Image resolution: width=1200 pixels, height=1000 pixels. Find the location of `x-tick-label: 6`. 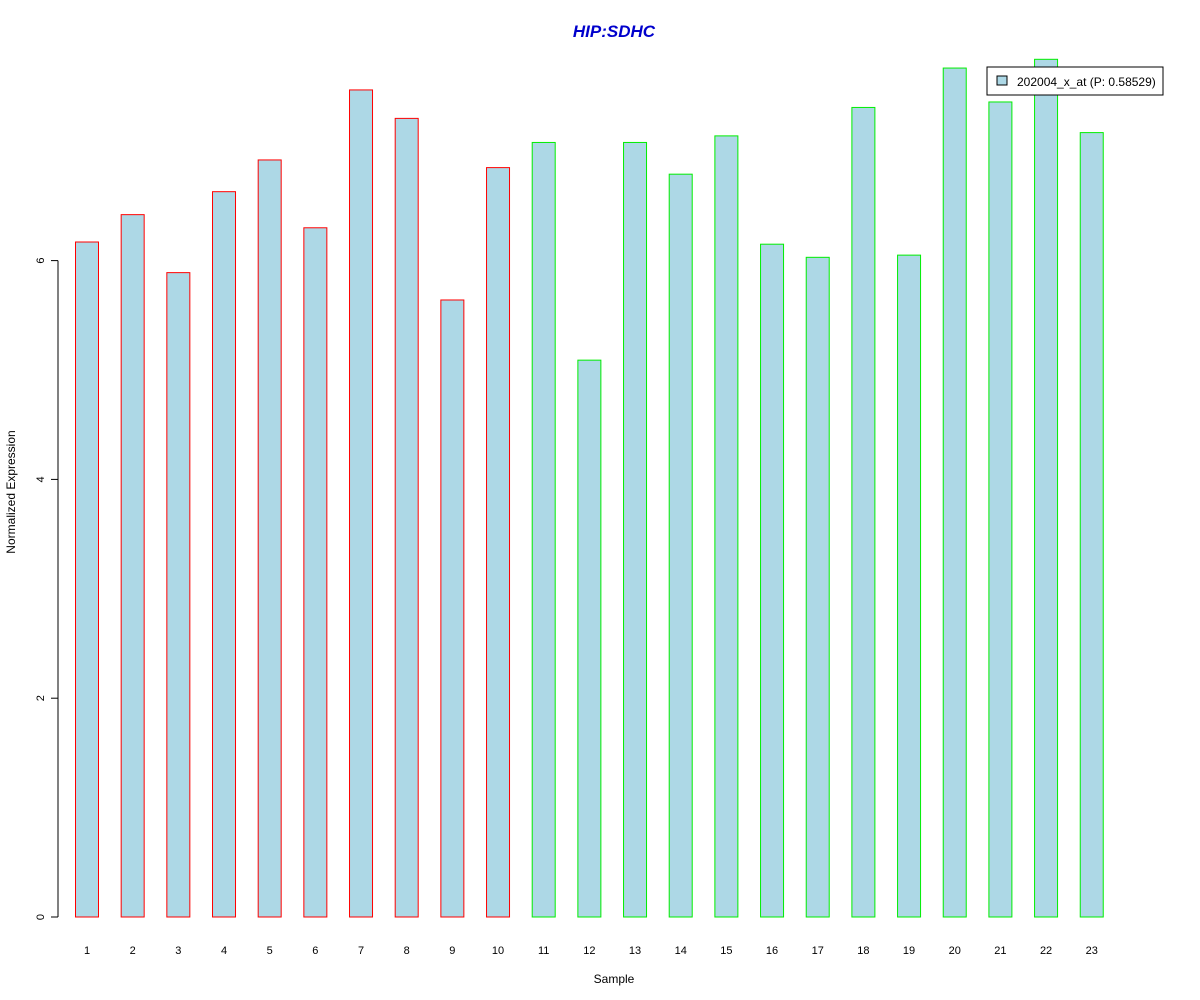

x-tick-label: 6 is located at coordinates (315, 951).